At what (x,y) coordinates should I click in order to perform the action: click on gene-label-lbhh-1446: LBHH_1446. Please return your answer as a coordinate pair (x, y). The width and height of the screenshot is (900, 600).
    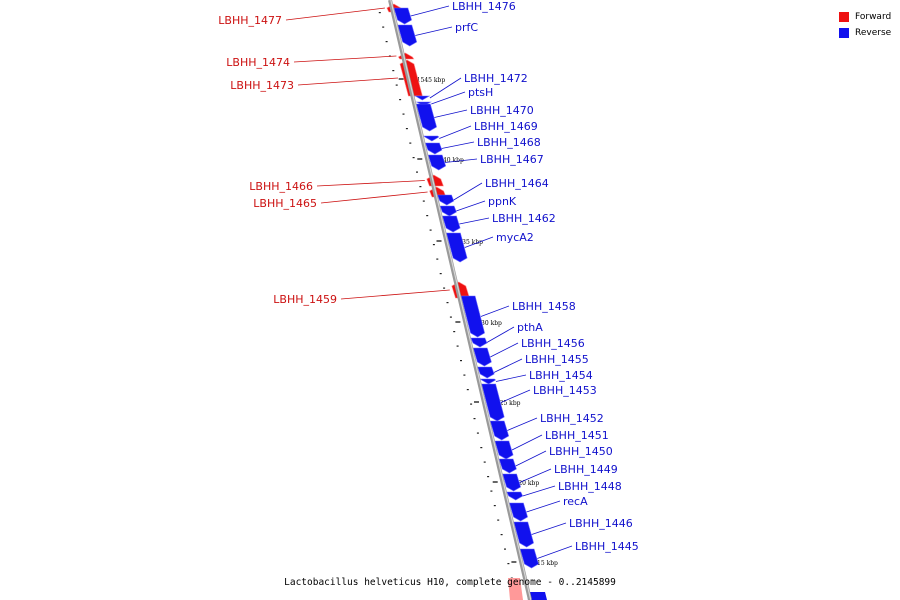
    Looking at the image, I should click on (601, 523).